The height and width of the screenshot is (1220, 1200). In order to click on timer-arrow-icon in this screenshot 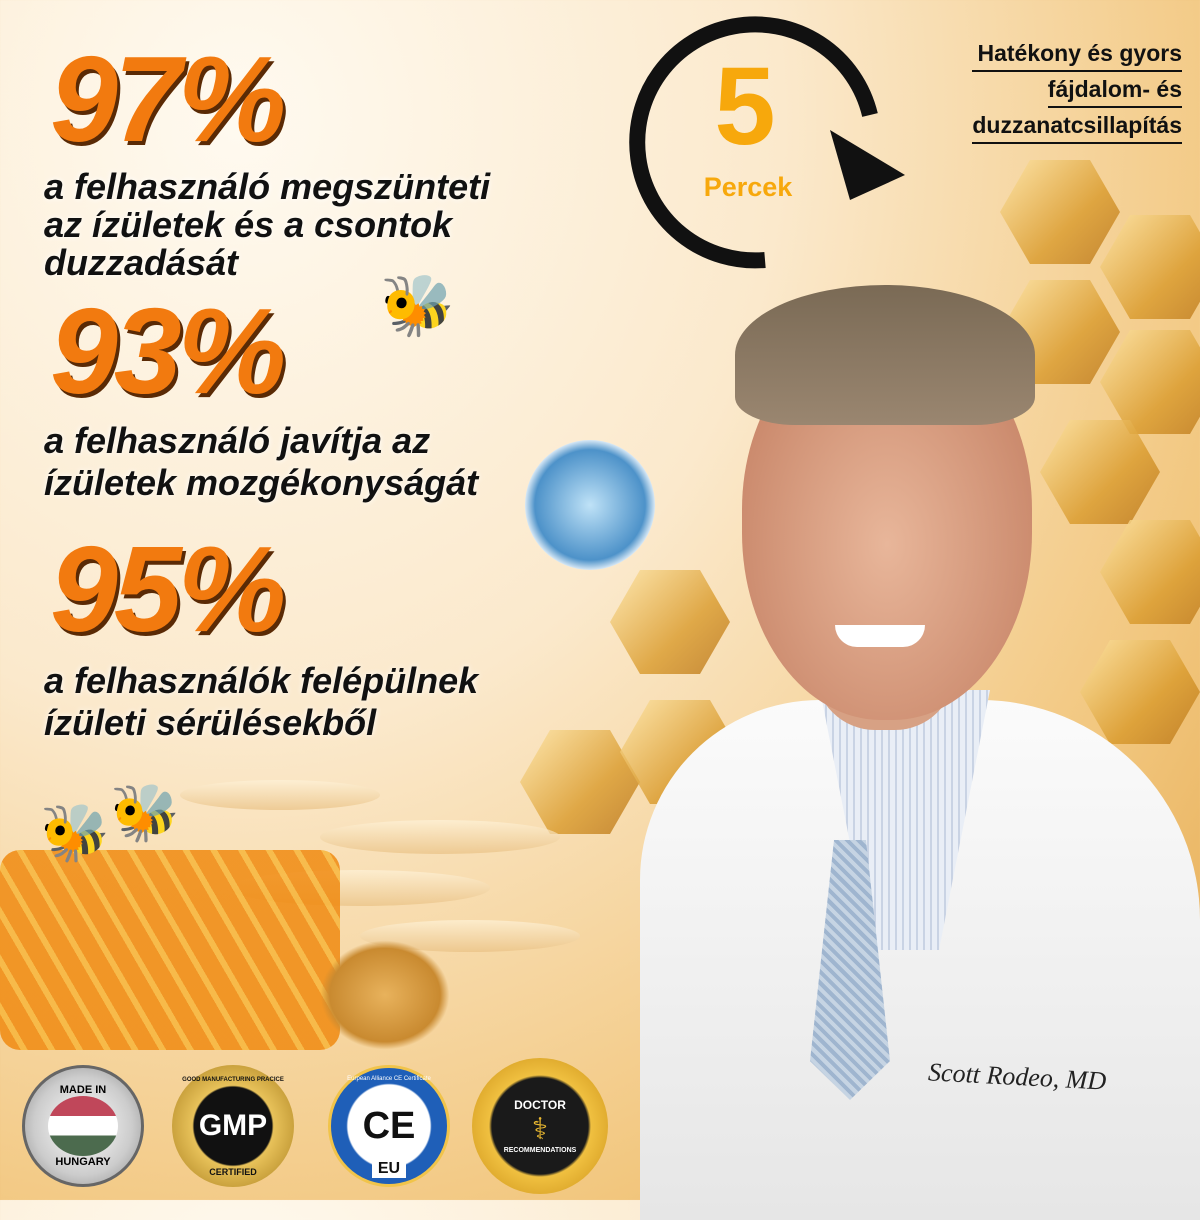, I will do `click(767, 142)`.